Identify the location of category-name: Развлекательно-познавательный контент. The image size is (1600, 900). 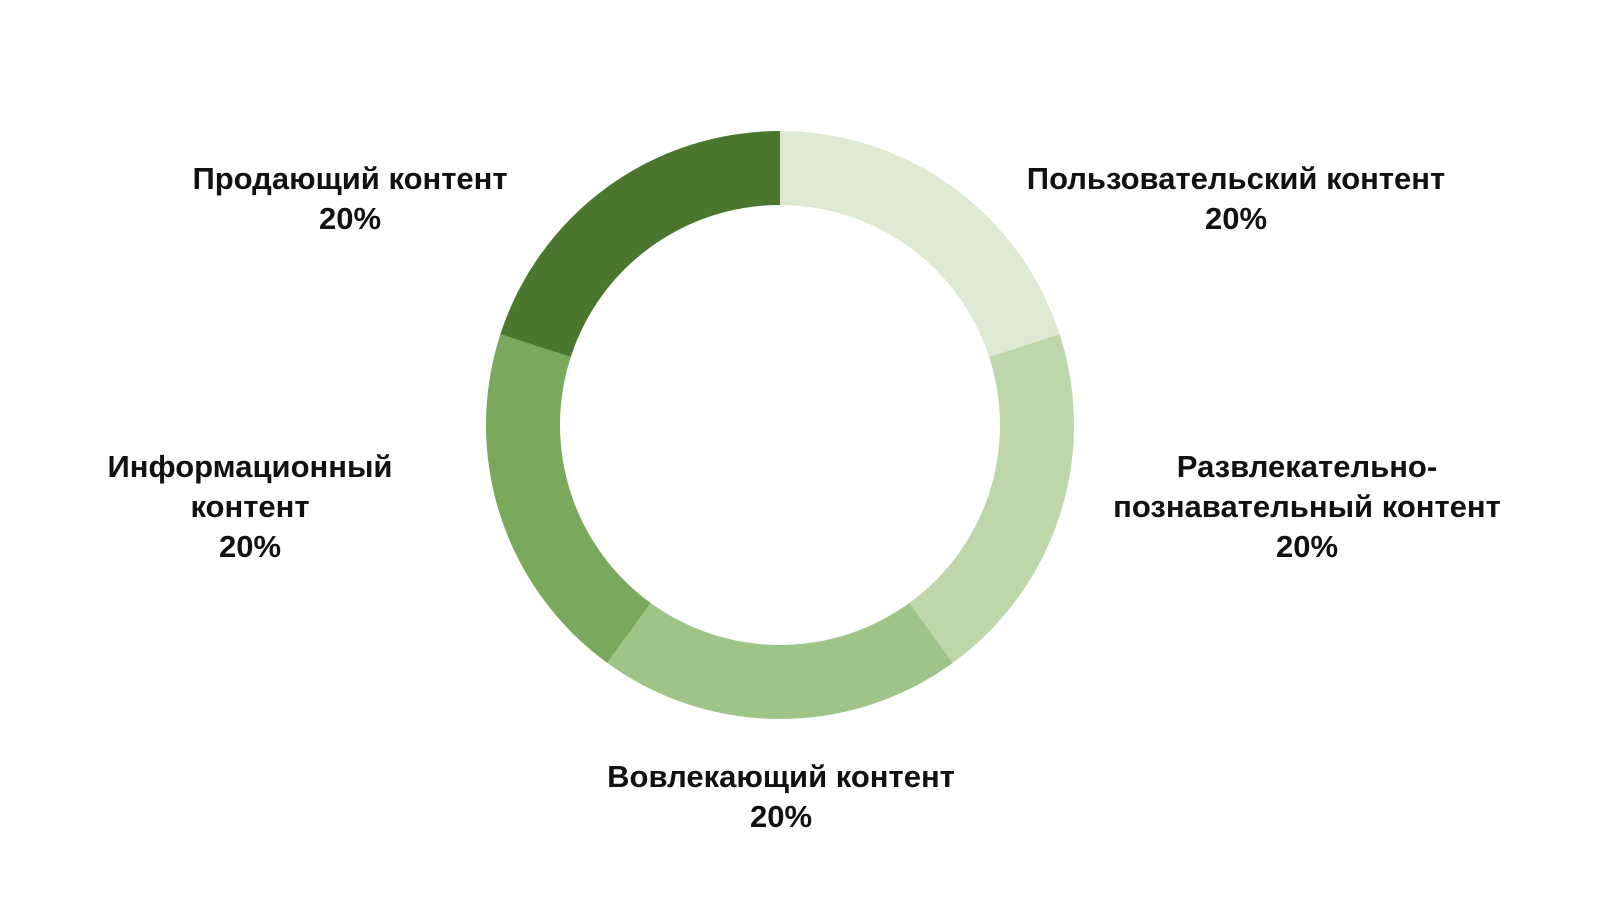
(1307, 486).